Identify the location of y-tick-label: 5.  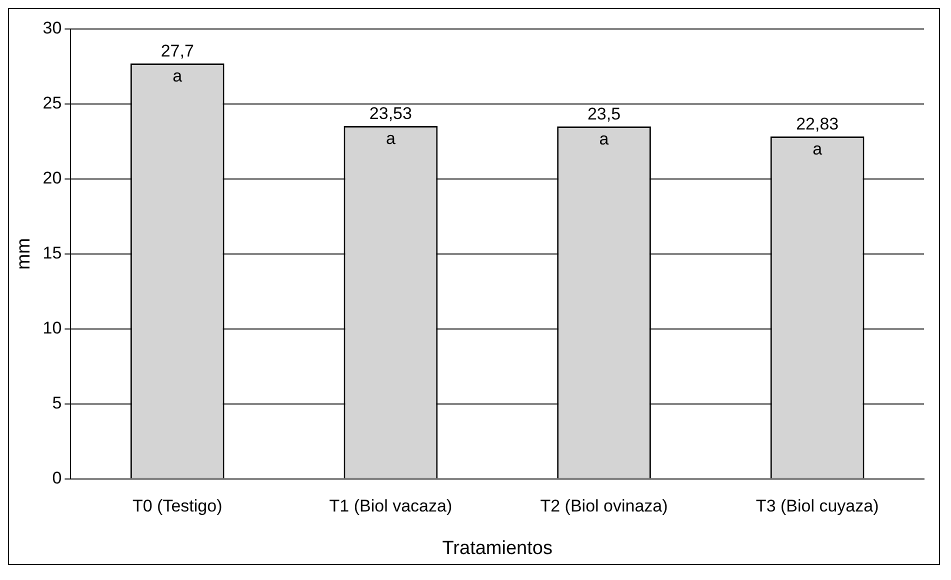
(57, 403).